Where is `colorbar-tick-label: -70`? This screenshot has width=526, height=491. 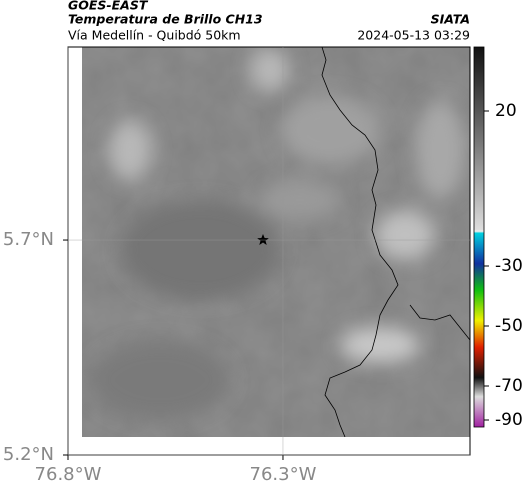
colorbar-tick-label: -70 is located at coordinates (509, 386).